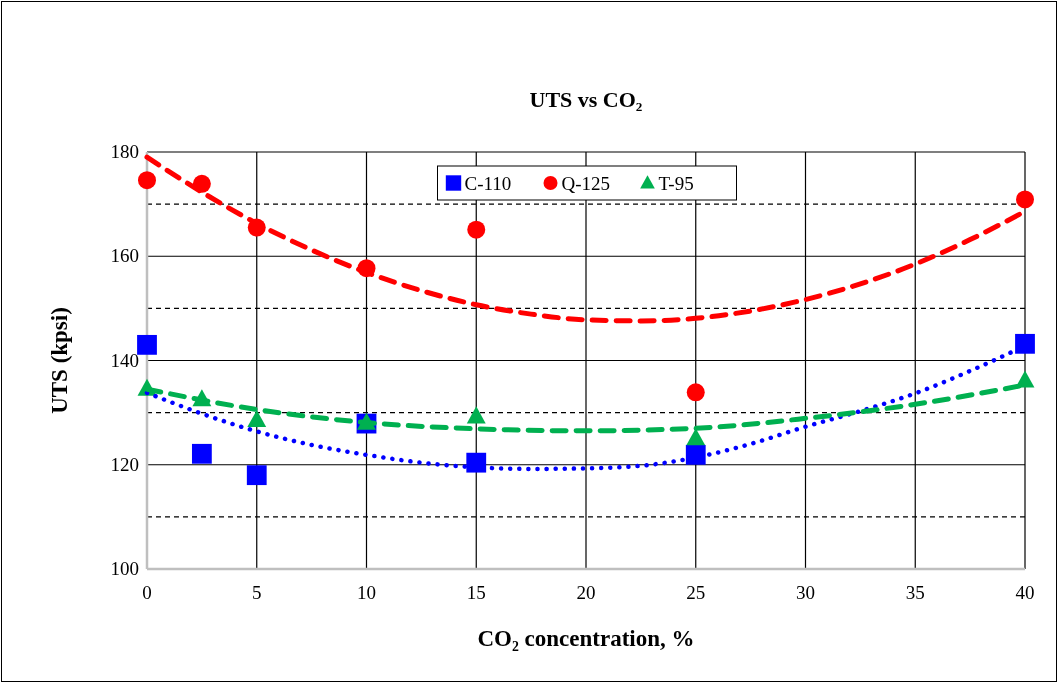 The width and height of the screenshot is (1058, 683). Describe the element at coordinates (147, 592) in the screenshot. I see `x-tick-label: 0` at that location.